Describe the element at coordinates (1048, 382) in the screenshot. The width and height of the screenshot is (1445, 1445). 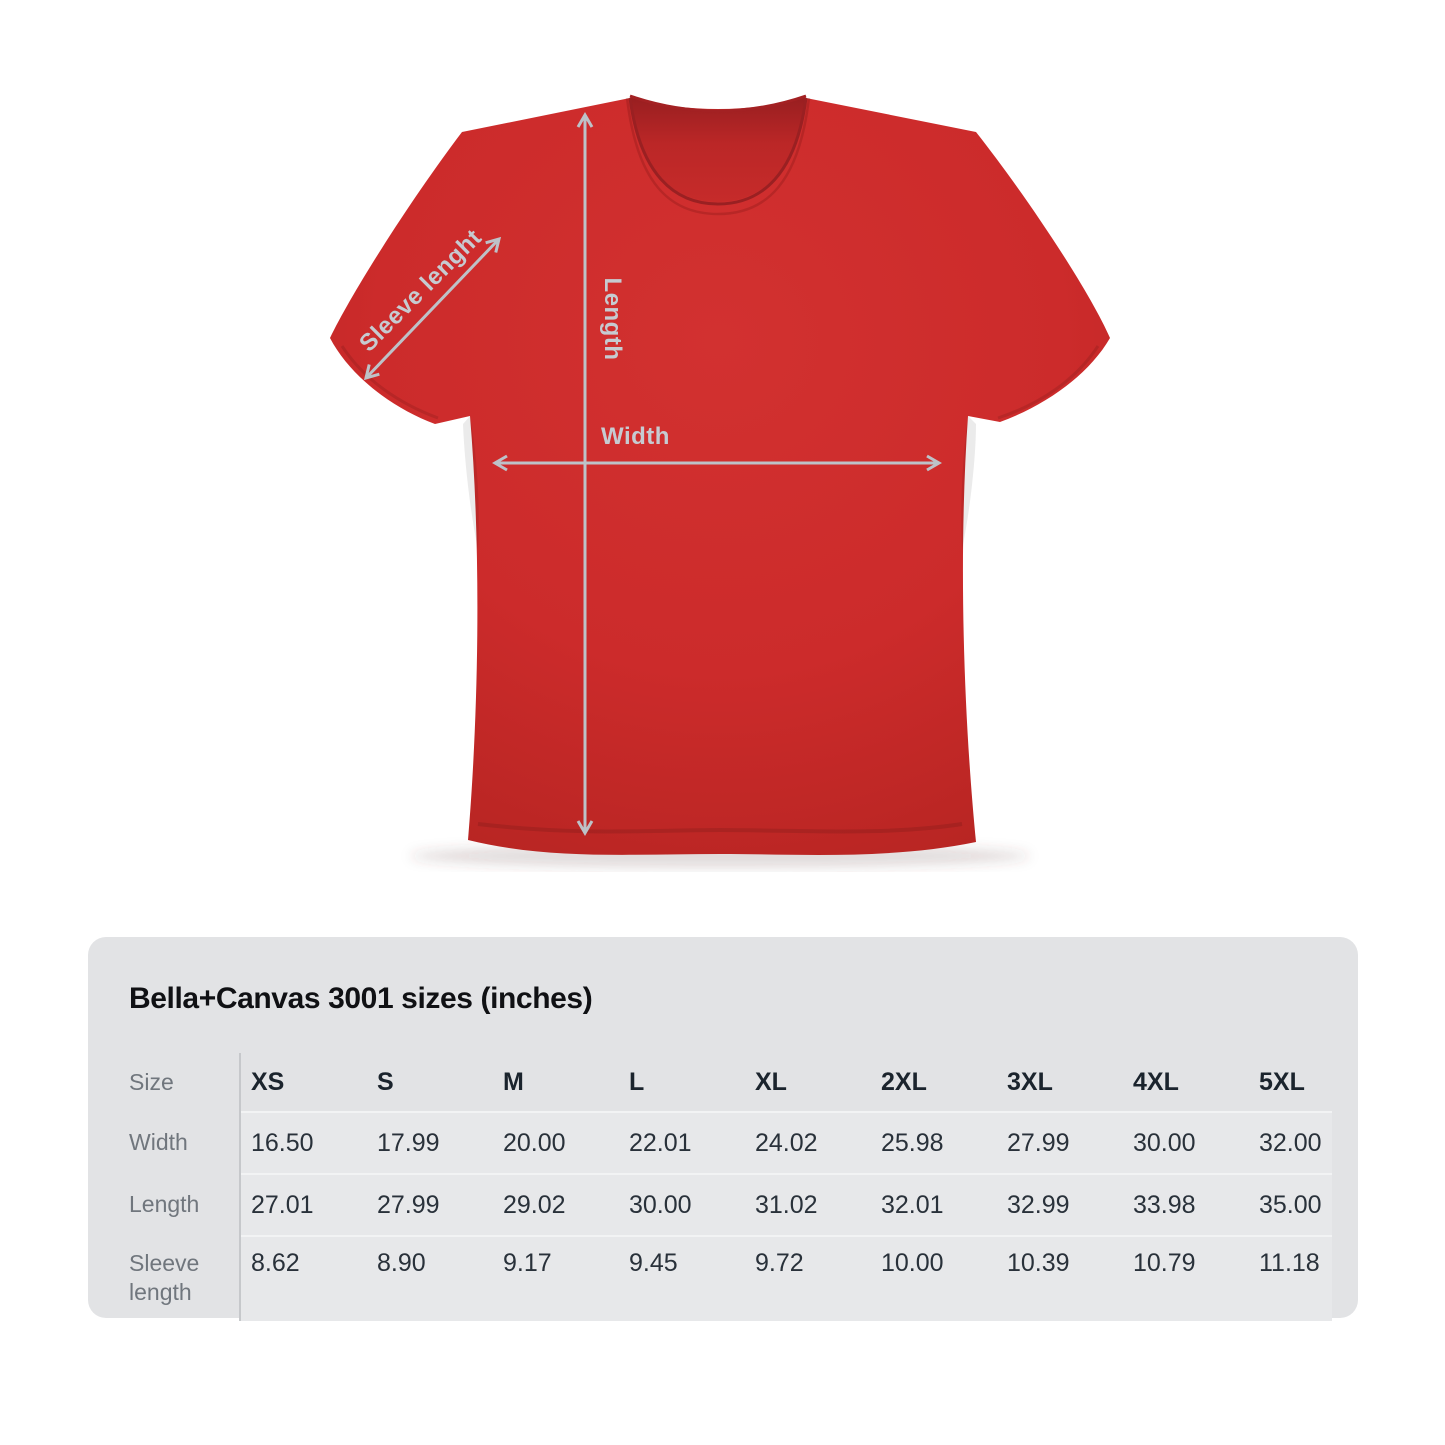
I see `right-cuff-seam` at that location.